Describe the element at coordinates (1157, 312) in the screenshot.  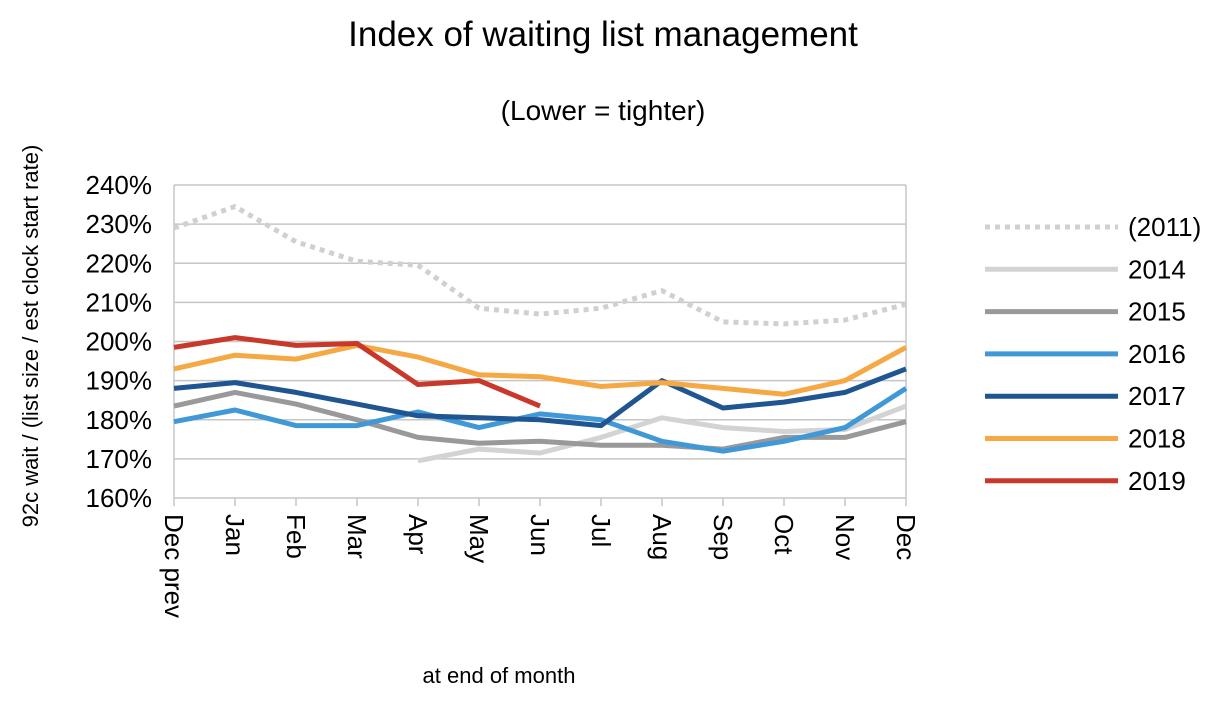
I see `legend-label: 2015` at that location.